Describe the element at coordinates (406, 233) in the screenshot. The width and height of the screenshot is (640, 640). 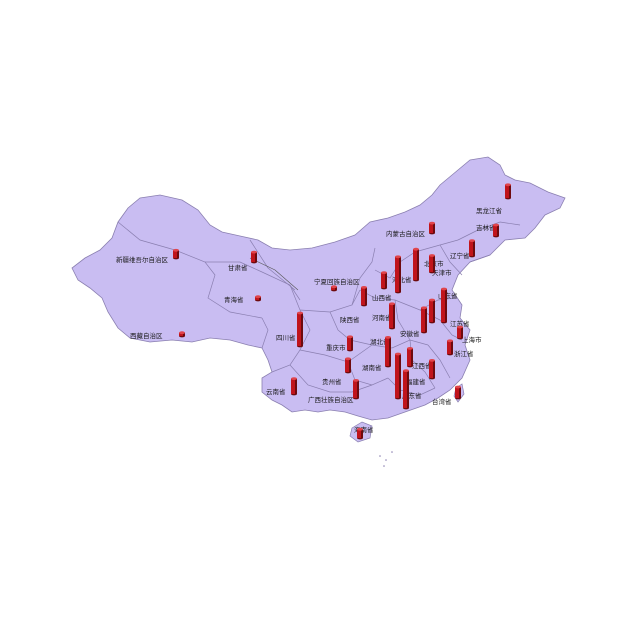
I see `label-neimenggu: 内蒙古自治区` at that location.